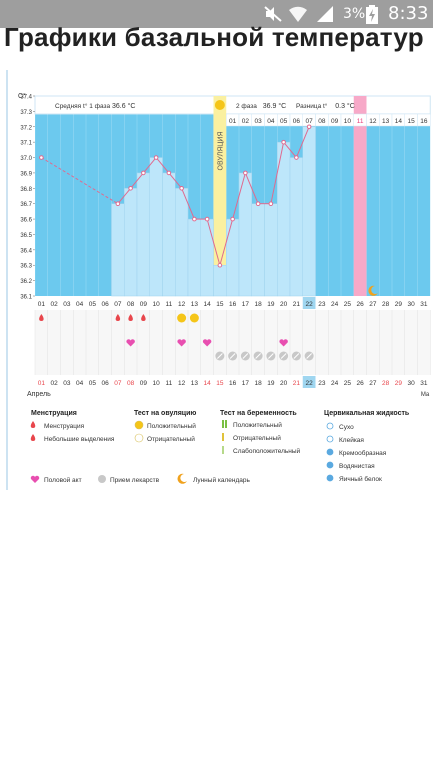 The image size is (433, 770). I want to click on legend-ovulation-item: Отрицательный, so click(171, 439).